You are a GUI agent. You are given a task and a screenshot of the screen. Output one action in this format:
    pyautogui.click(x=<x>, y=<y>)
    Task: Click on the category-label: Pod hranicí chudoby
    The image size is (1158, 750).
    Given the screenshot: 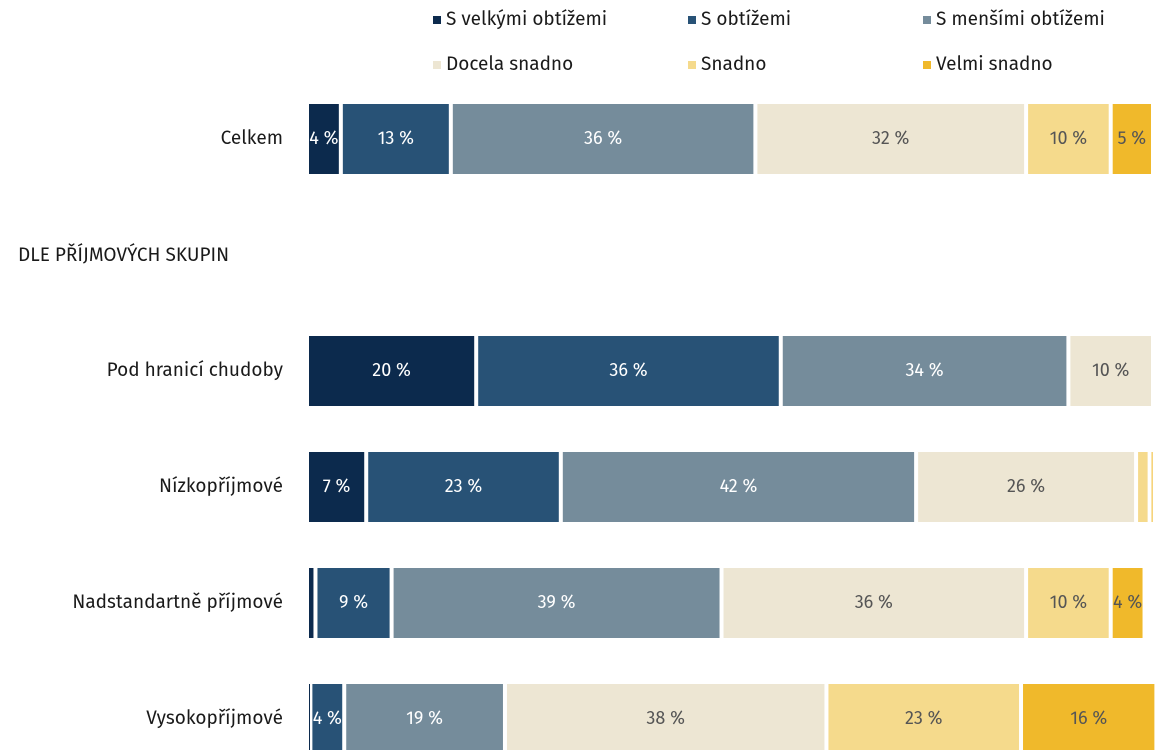 What is the action you would take?
    pyautogui.click(x=195, y=370)
    